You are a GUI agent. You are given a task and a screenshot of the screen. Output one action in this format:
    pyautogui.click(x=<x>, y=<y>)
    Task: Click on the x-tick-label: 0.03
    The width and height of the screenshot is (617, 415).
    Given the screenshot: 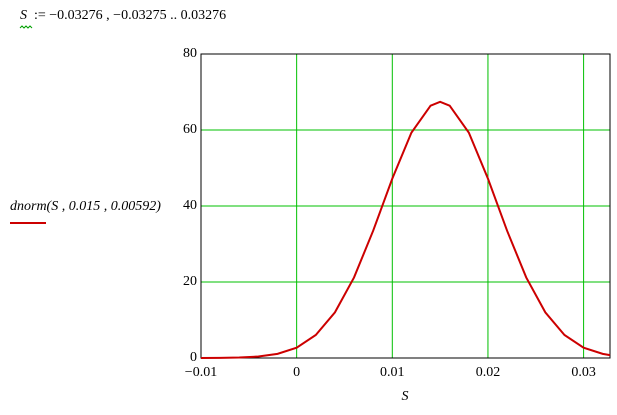 What is the action you would take?
    pyautogui.click(x=583, y=372)
    